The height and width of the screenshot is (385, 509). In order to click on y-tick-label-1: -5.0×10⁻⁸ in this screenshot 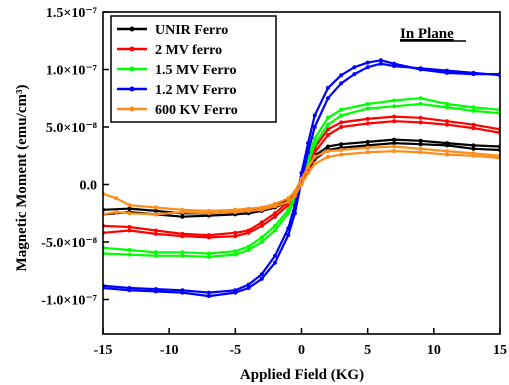, I will do `click(69, 243)`.